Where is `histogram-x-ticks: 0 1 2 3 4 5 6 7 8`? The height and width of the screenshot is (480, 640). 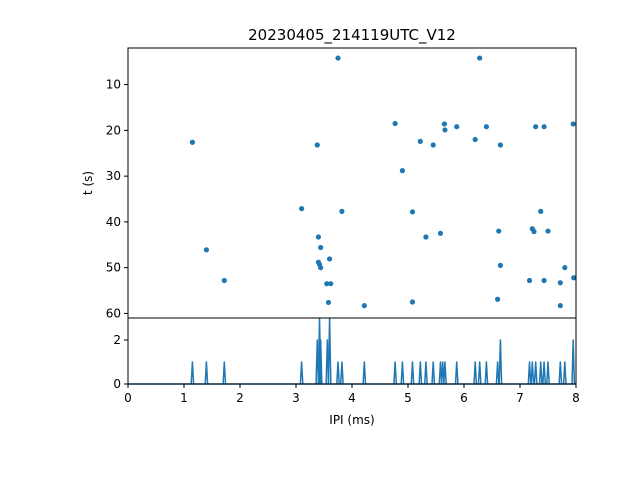 histogram-x-ticks: 0 1 2 3 4 5 6 7 8 is located at coordinates (352, 394).